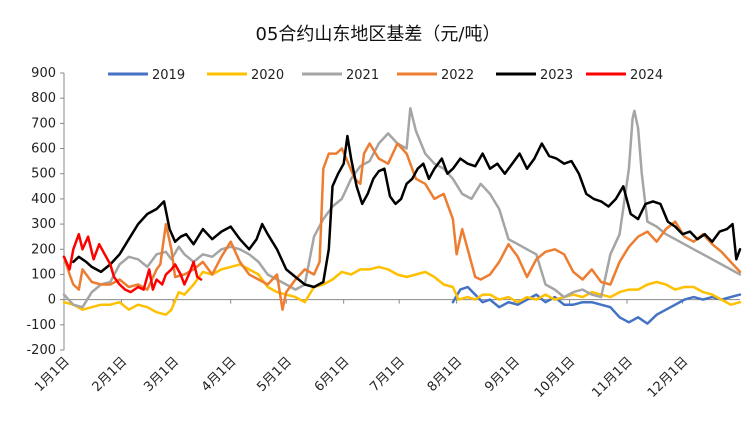 The height and width of the screenshot is (434, 756). Describe the element at coordinates (612, 377) in the screenshot. I see `x-tick-label: 11月1日` at that location.